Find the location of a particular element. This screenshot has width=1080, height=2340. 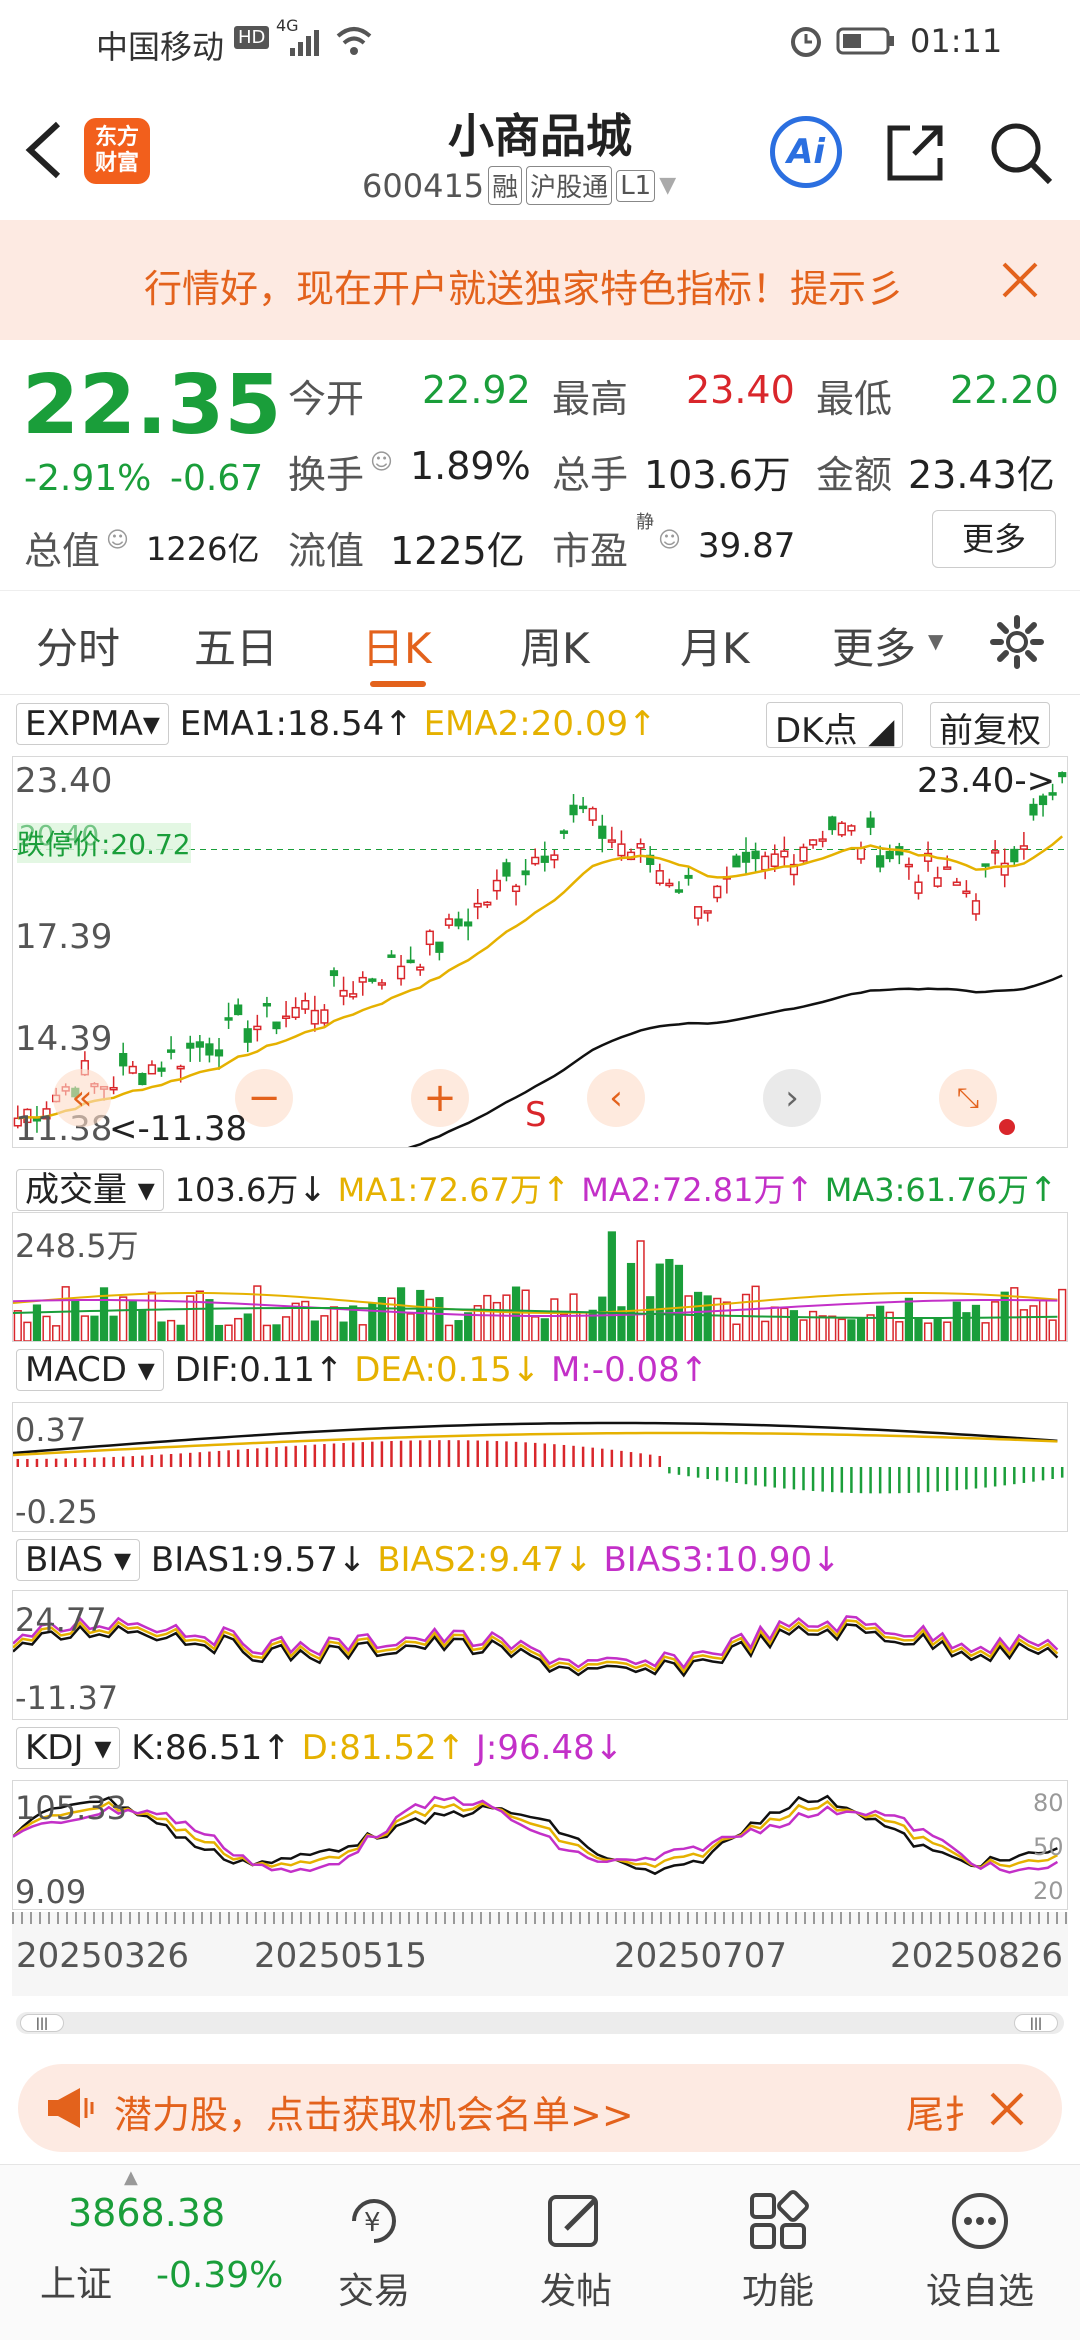

low-marker: <-11.38 is located at coordinates (178, 1129).